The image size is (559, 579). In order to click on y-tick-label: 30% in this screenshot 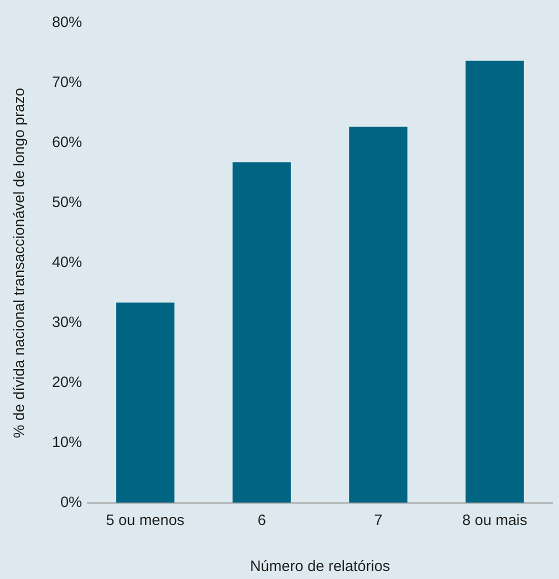, I will do `click(67, 322)`.